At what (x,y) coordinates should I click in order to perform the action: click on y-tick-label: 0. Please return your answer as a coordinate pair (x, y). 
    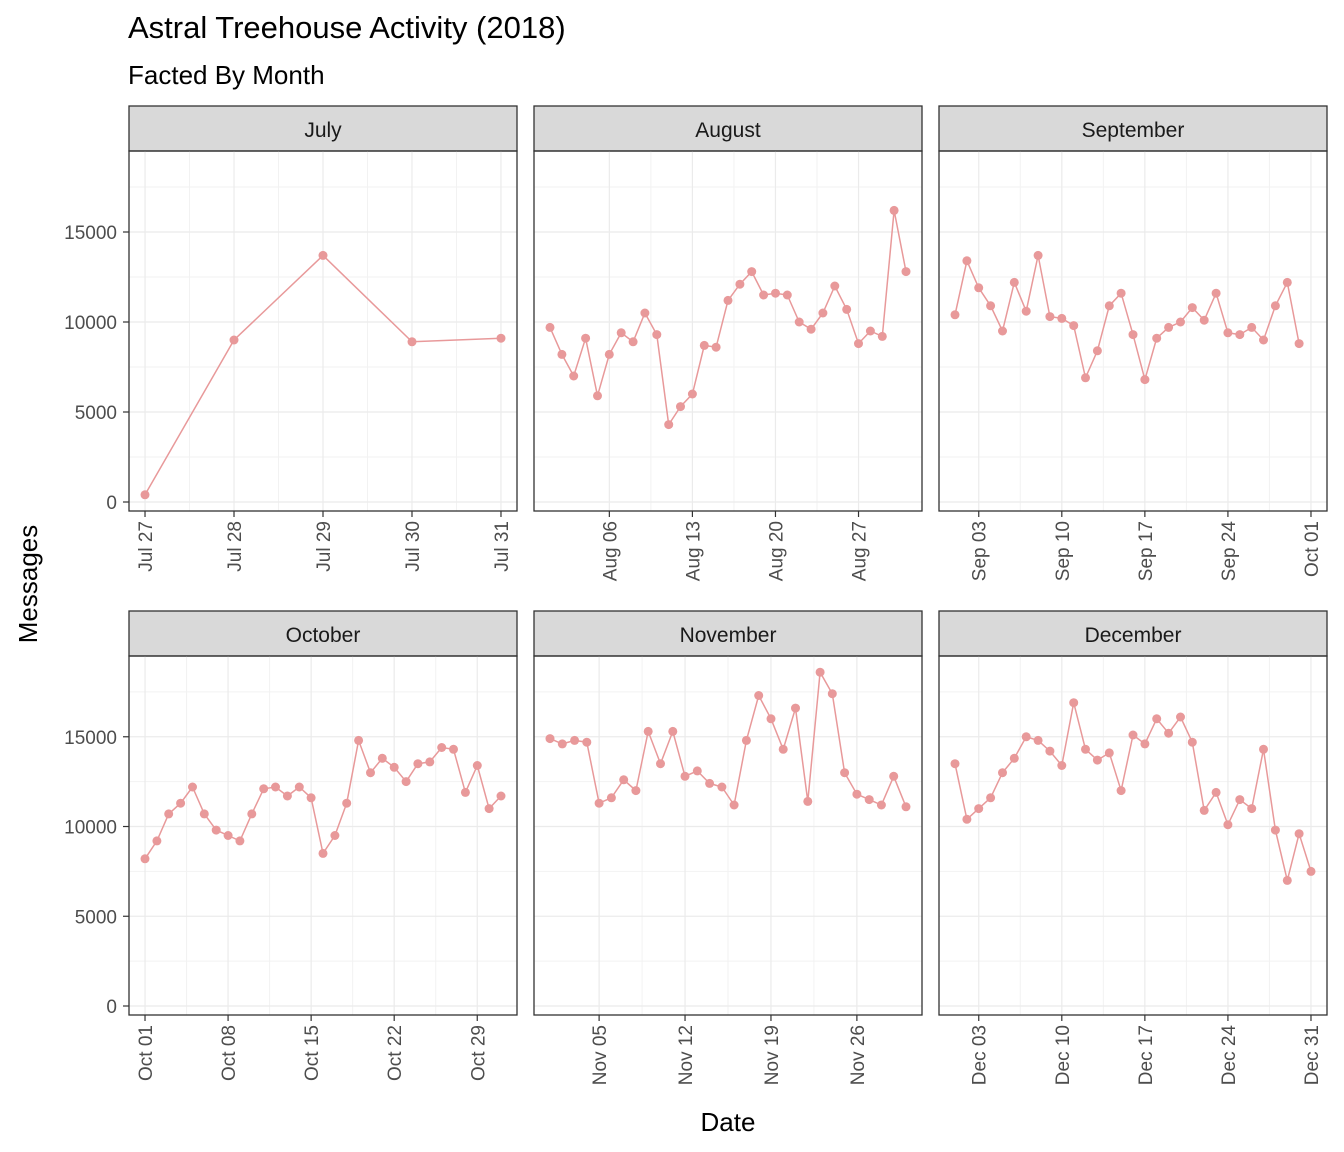
    Looking at the image, I should click on (111, 503).